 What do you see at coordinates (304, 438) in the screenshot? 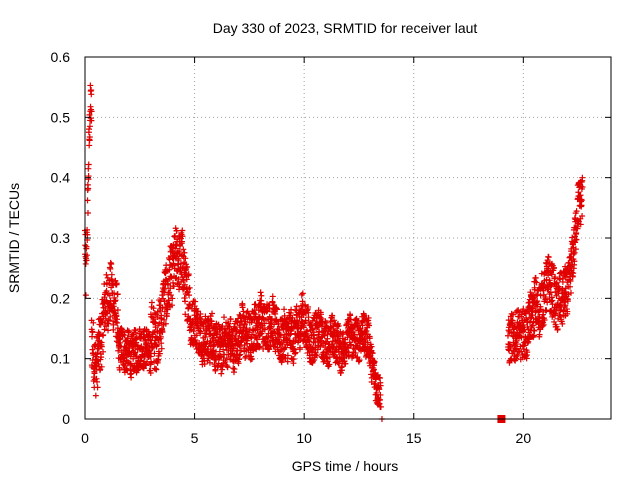
I see `x-tick-label: 10` at bounding box center [304, 438].